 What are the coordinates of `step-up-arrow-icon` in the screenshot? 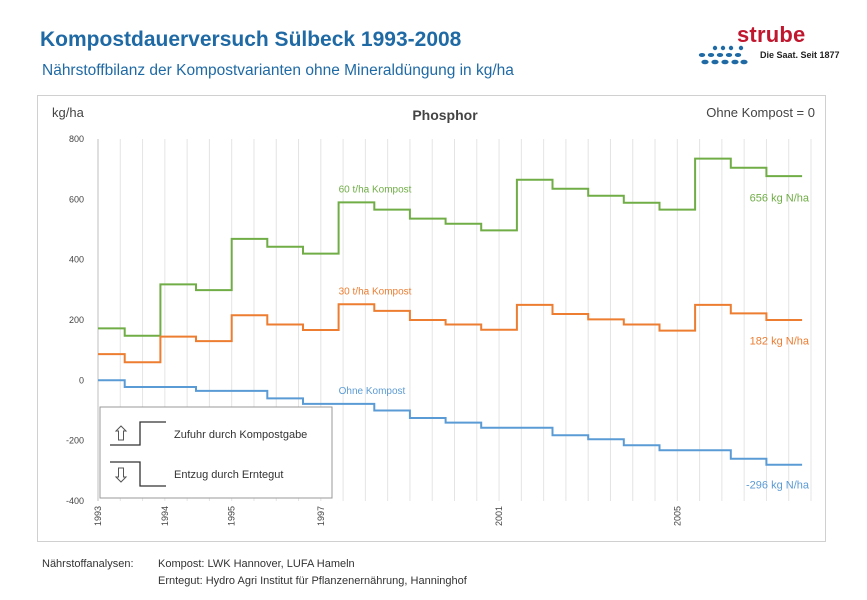 It's located at (138, 433).